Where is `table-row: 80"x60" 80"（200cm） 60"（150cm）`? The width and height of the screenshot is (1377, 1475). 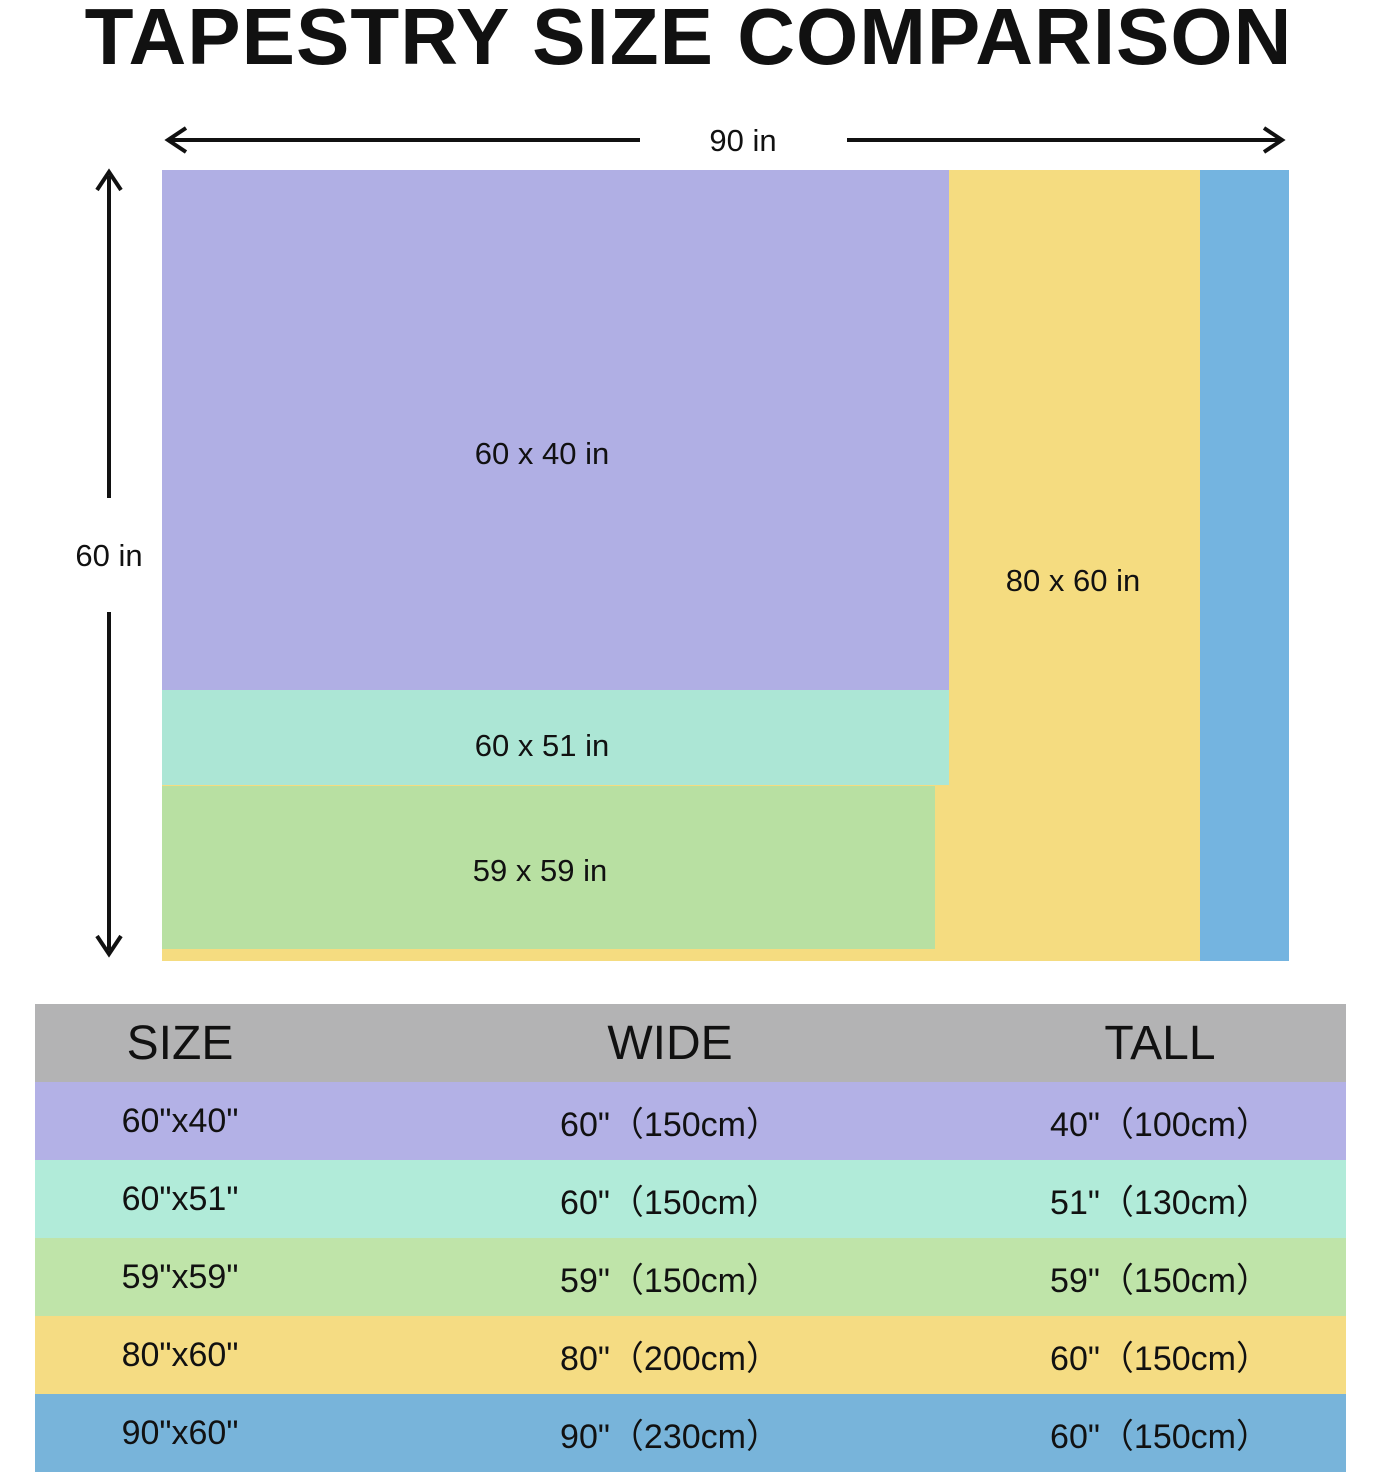
table-row: 80"x60" 80"（200cm） 60"（150cm） is located at coordinates (690, 1355).